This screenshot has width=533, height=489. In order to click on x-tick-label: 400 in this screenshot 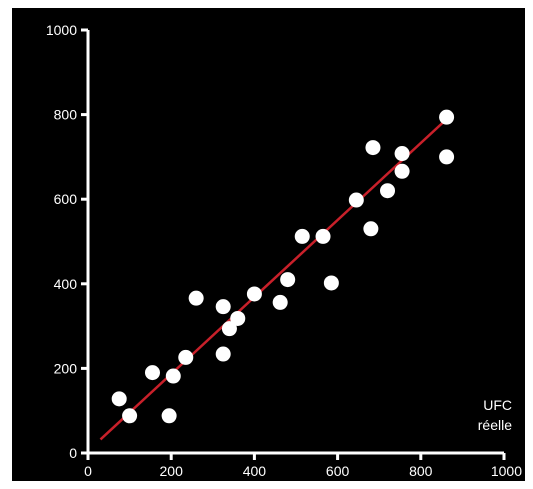, I will do `click(255, 471)`.